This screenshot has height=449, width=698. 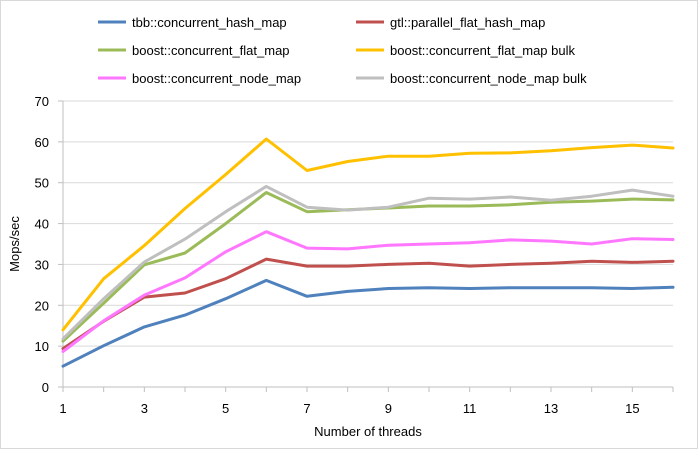 What do you see at coordinates (14, 244) in the screenshot?
I see `y-axis-title: Mops/sec` at bounding box center [14, 244].